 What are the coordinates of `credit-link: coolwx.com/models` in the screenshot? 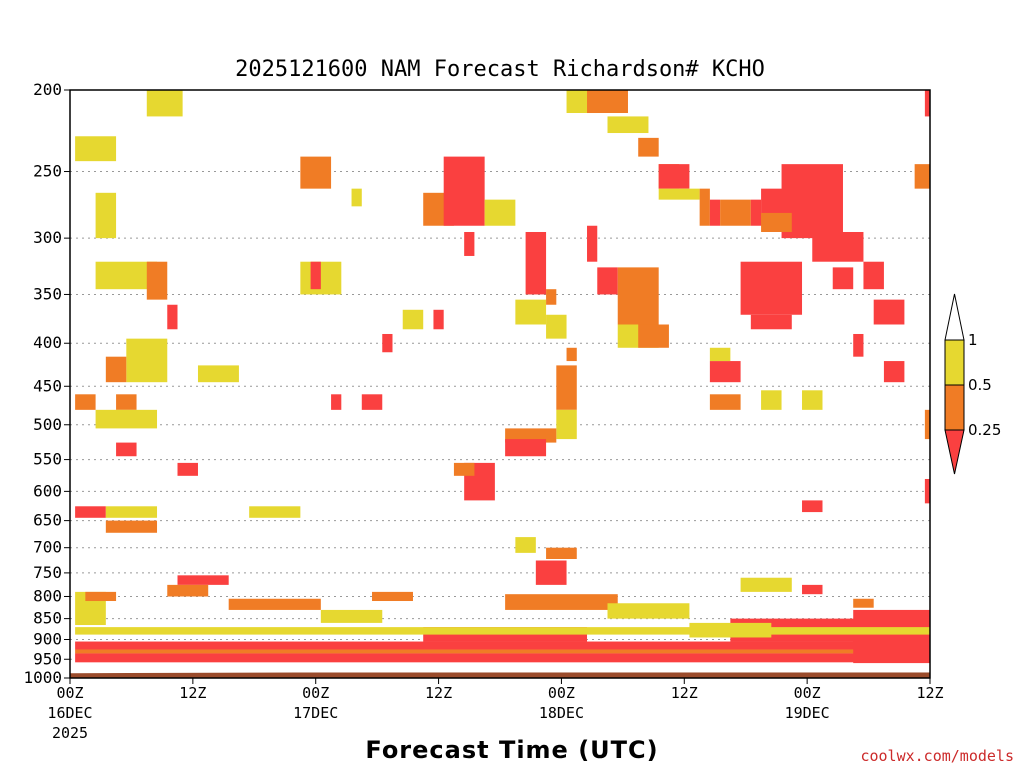 It's located at (937, 756).